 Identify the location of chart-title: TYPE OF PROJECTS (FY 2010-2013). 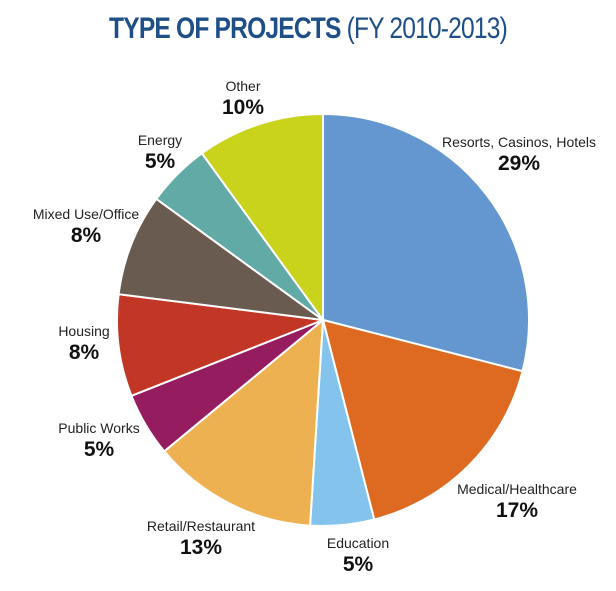
(307, 29).